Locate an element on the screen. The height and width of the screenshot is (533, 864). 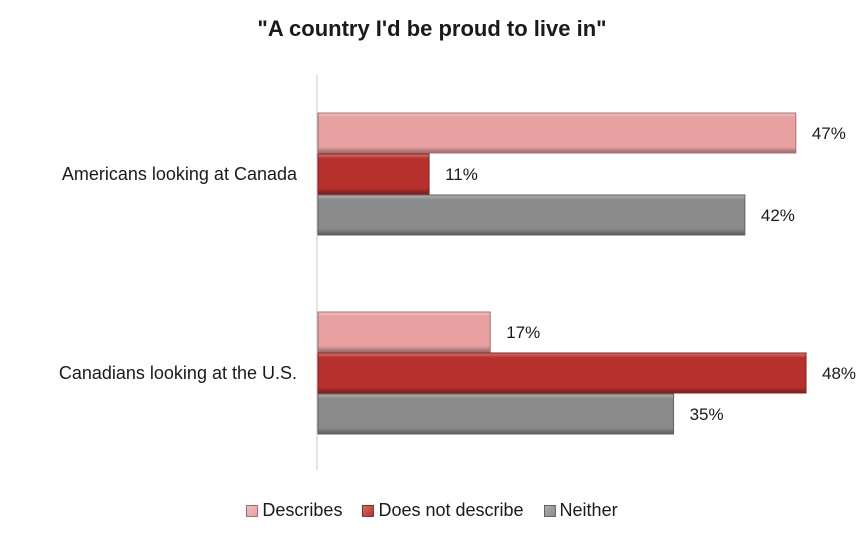
legend-label: Does not describe is located at coordinates (451, 510).